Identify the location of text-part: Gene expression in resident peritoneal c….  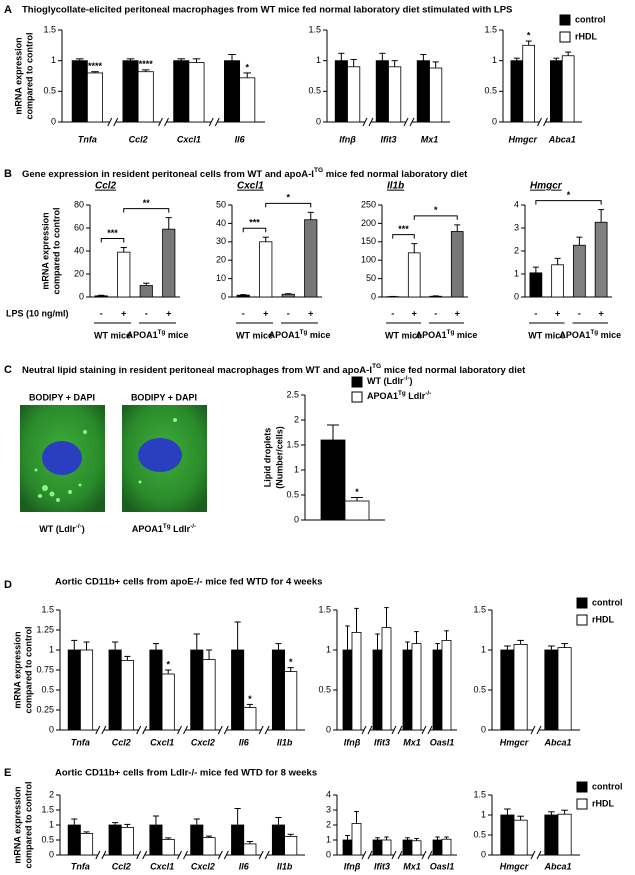
(168, 174).